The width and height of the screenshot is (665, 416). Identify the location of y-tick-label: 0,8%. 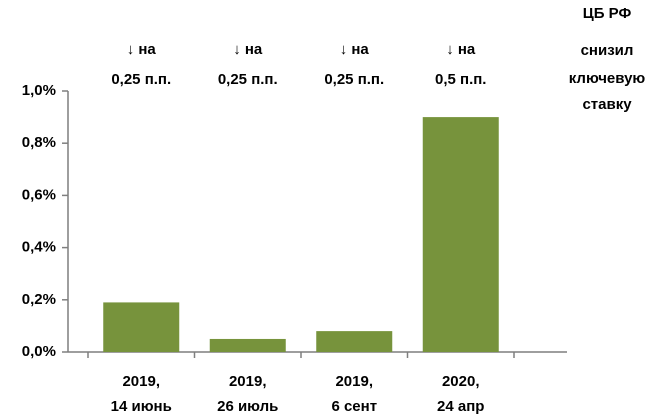
(39, 142).